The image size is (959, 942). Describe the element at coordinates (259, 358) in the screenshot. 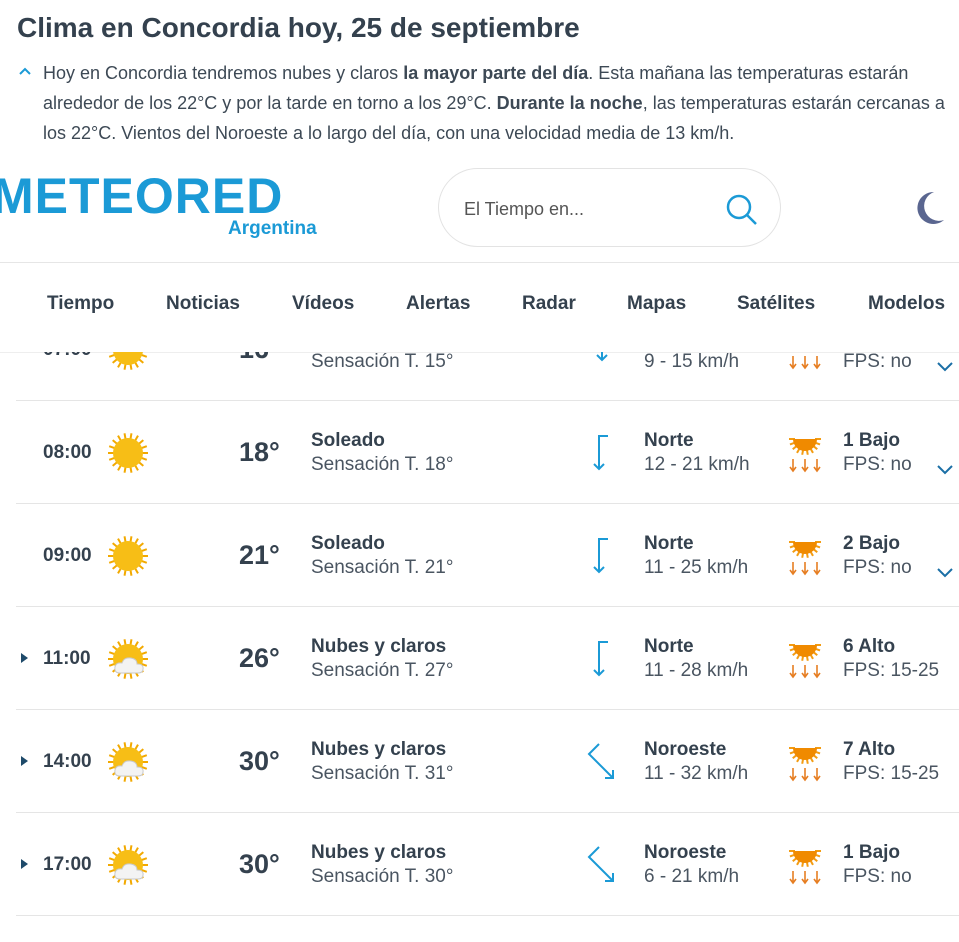

I see `temperature: 16°` at that location.